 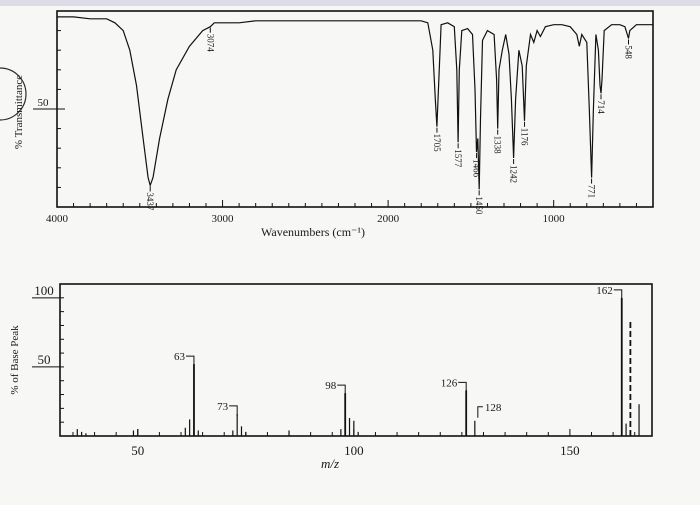 I want to click on ir-peak-label: 771, so click(x=592, y=192).